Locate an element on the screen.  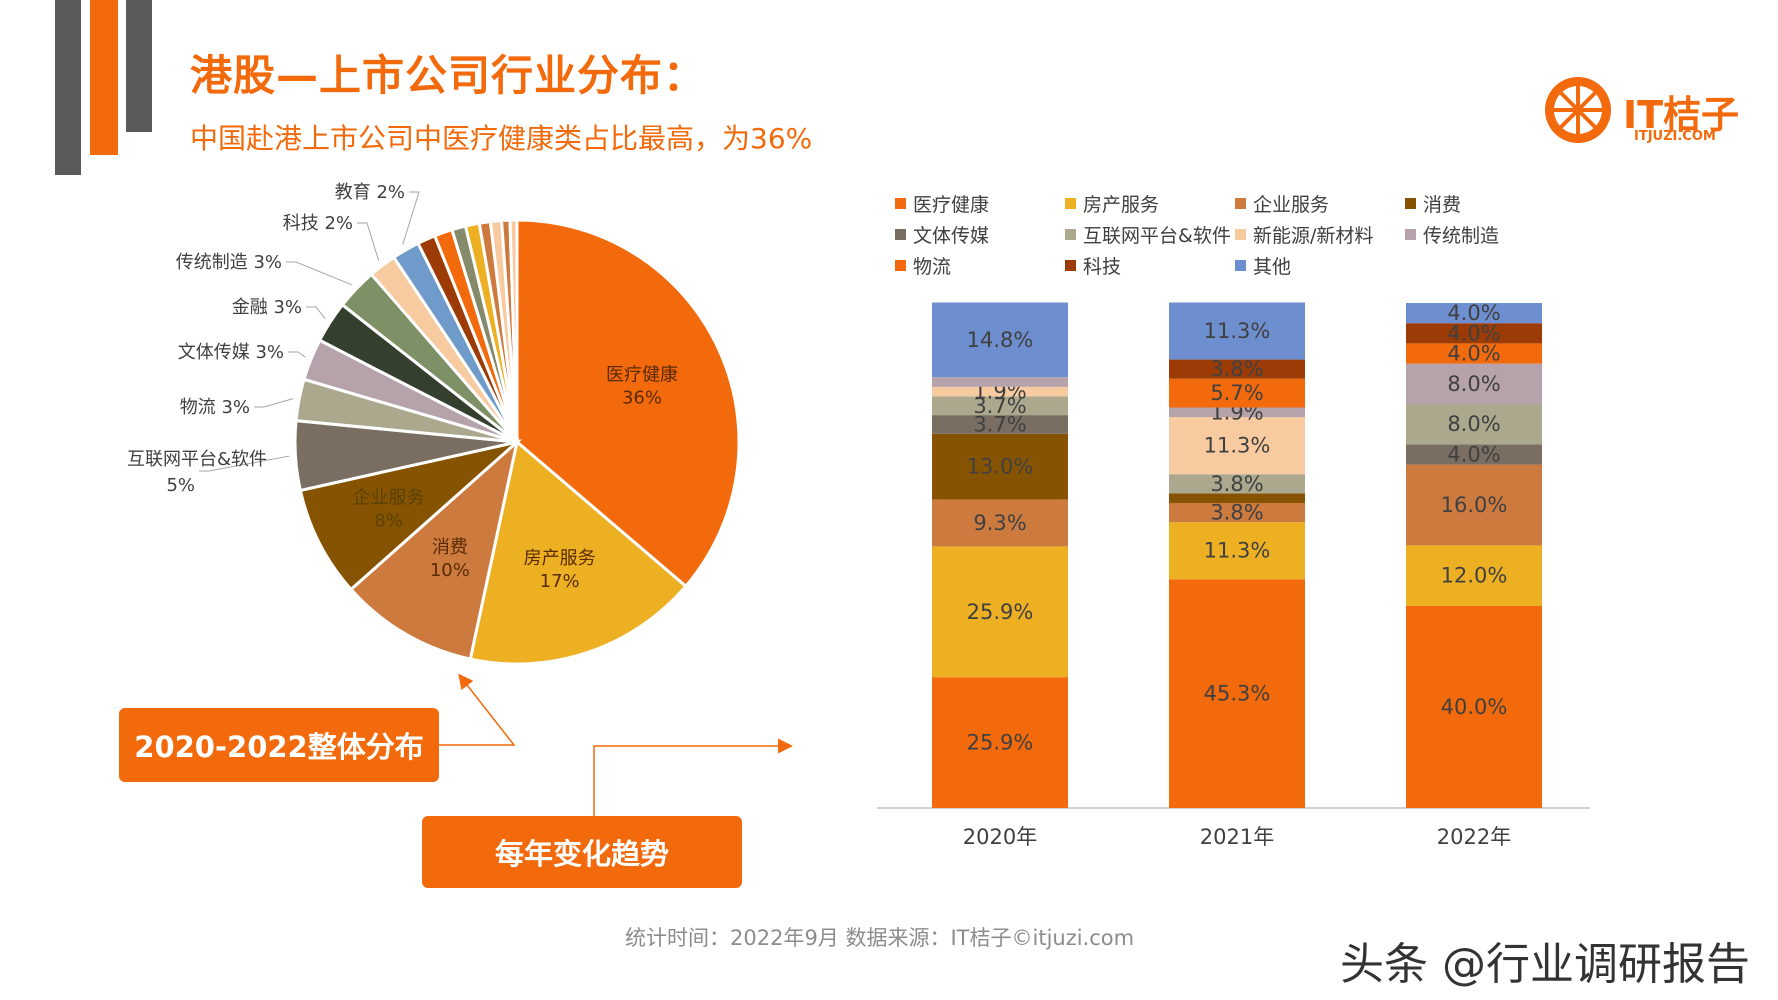
bar-value-label-1-9: 3.8% is located at coordinates (1236, 369).